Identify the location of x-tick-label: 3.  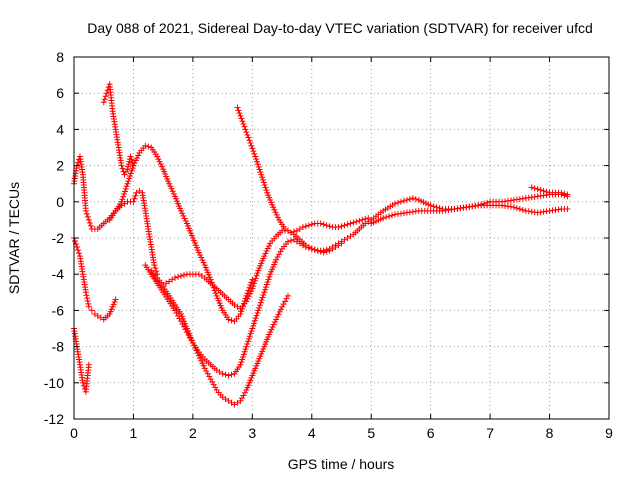
(252, 433).